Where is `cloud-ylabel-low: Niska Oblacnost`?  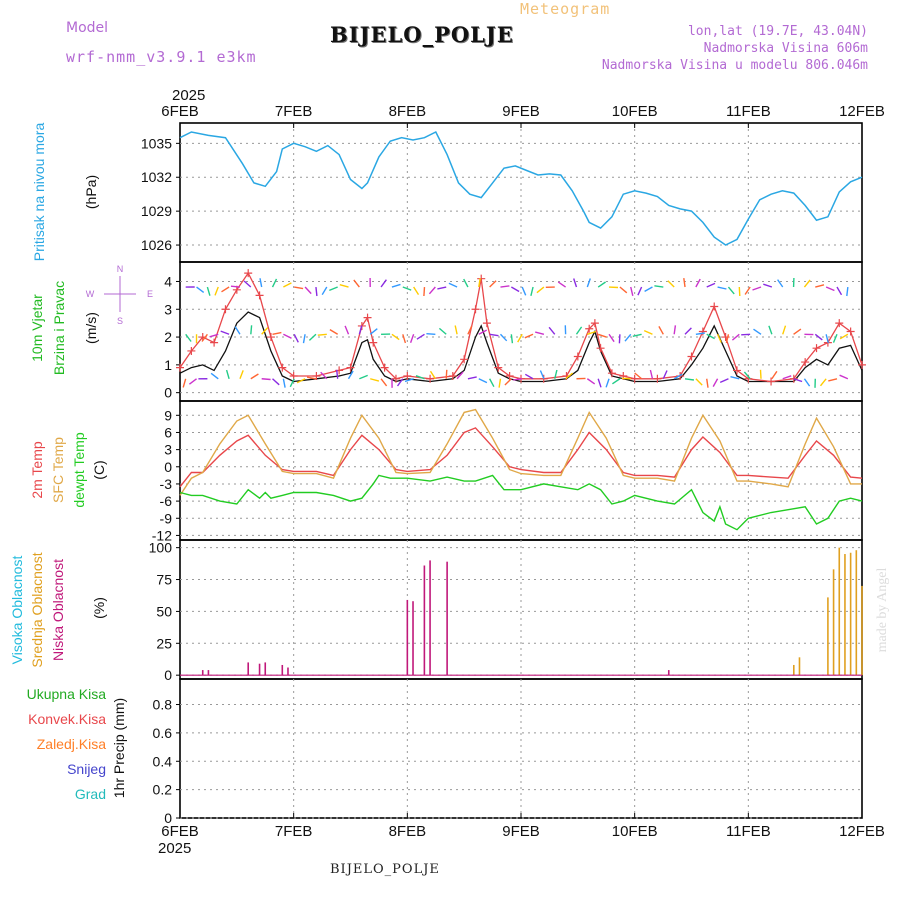 cloud-ylabel-low: Niska Oblacnost is located at coordinates (58, 610).